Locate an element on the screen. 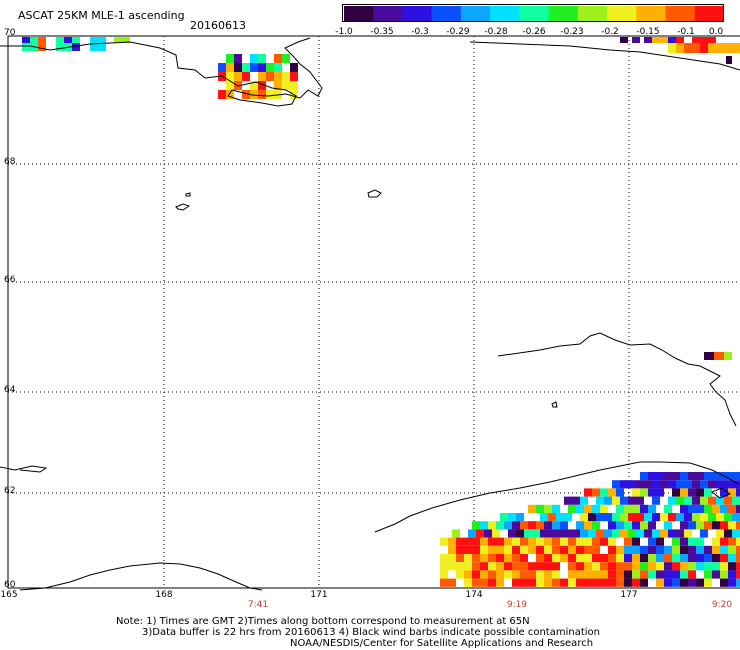 The height and width of the screenshot is (650, 740). lat-label: 60 is located at coordinates (10, 585).